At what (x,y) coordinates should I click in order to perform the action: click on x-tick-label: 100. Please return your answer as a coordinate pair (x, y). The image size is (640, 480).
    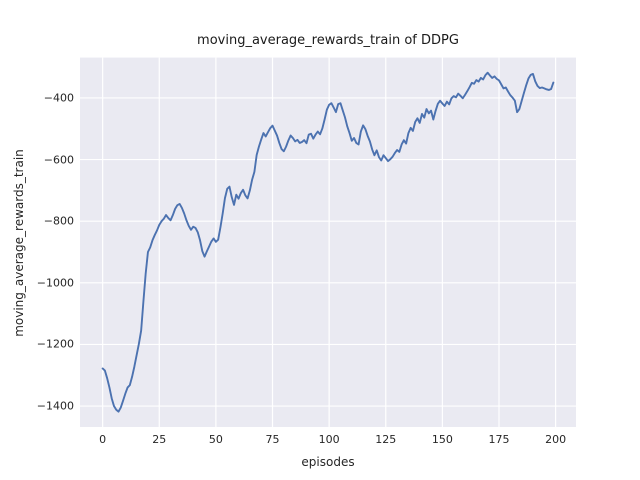
    Looking at the image, I should click on (329, 439).